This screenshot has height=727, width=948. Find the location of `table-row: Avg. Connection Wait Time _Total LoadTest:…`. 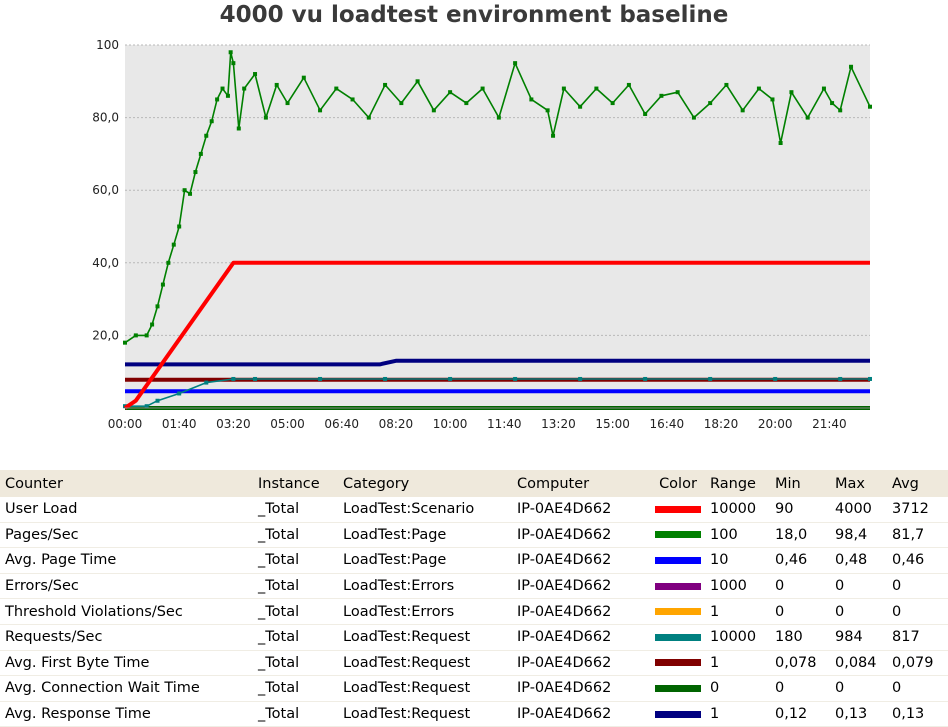

table-row: Avg. Connection Wait Time _Total LoadTest:… is located at coordinates (474, 688).